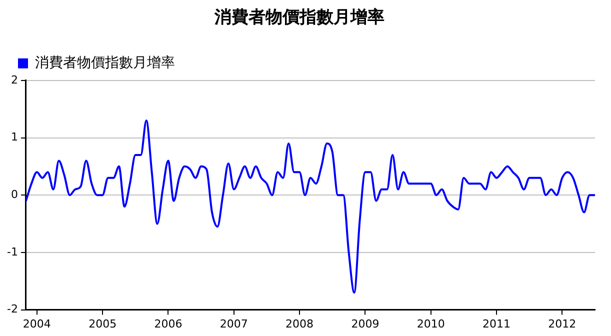 The image size is (611, 336). I want to click on x-tick-label: 2011, so click(496, 323).